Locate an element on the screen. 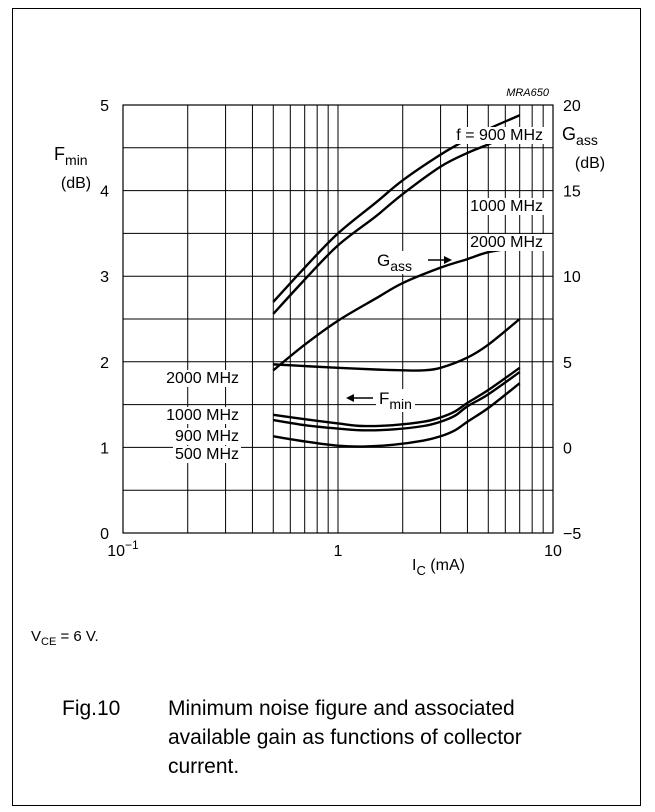 This screenshot has height=812, width=655. series-label-1000-gain: 1000 MHz is located at coordinates (506, 206).